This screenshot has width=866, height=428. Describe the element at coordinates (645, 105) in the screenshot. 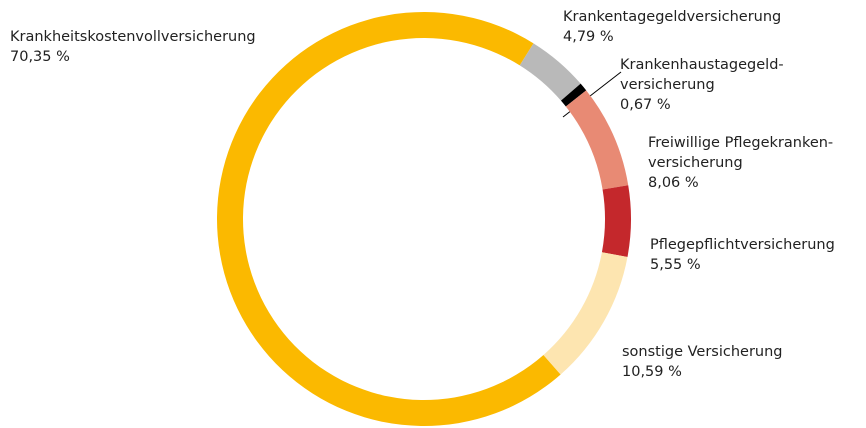

I see `value-label: 0,67 %` at that location.